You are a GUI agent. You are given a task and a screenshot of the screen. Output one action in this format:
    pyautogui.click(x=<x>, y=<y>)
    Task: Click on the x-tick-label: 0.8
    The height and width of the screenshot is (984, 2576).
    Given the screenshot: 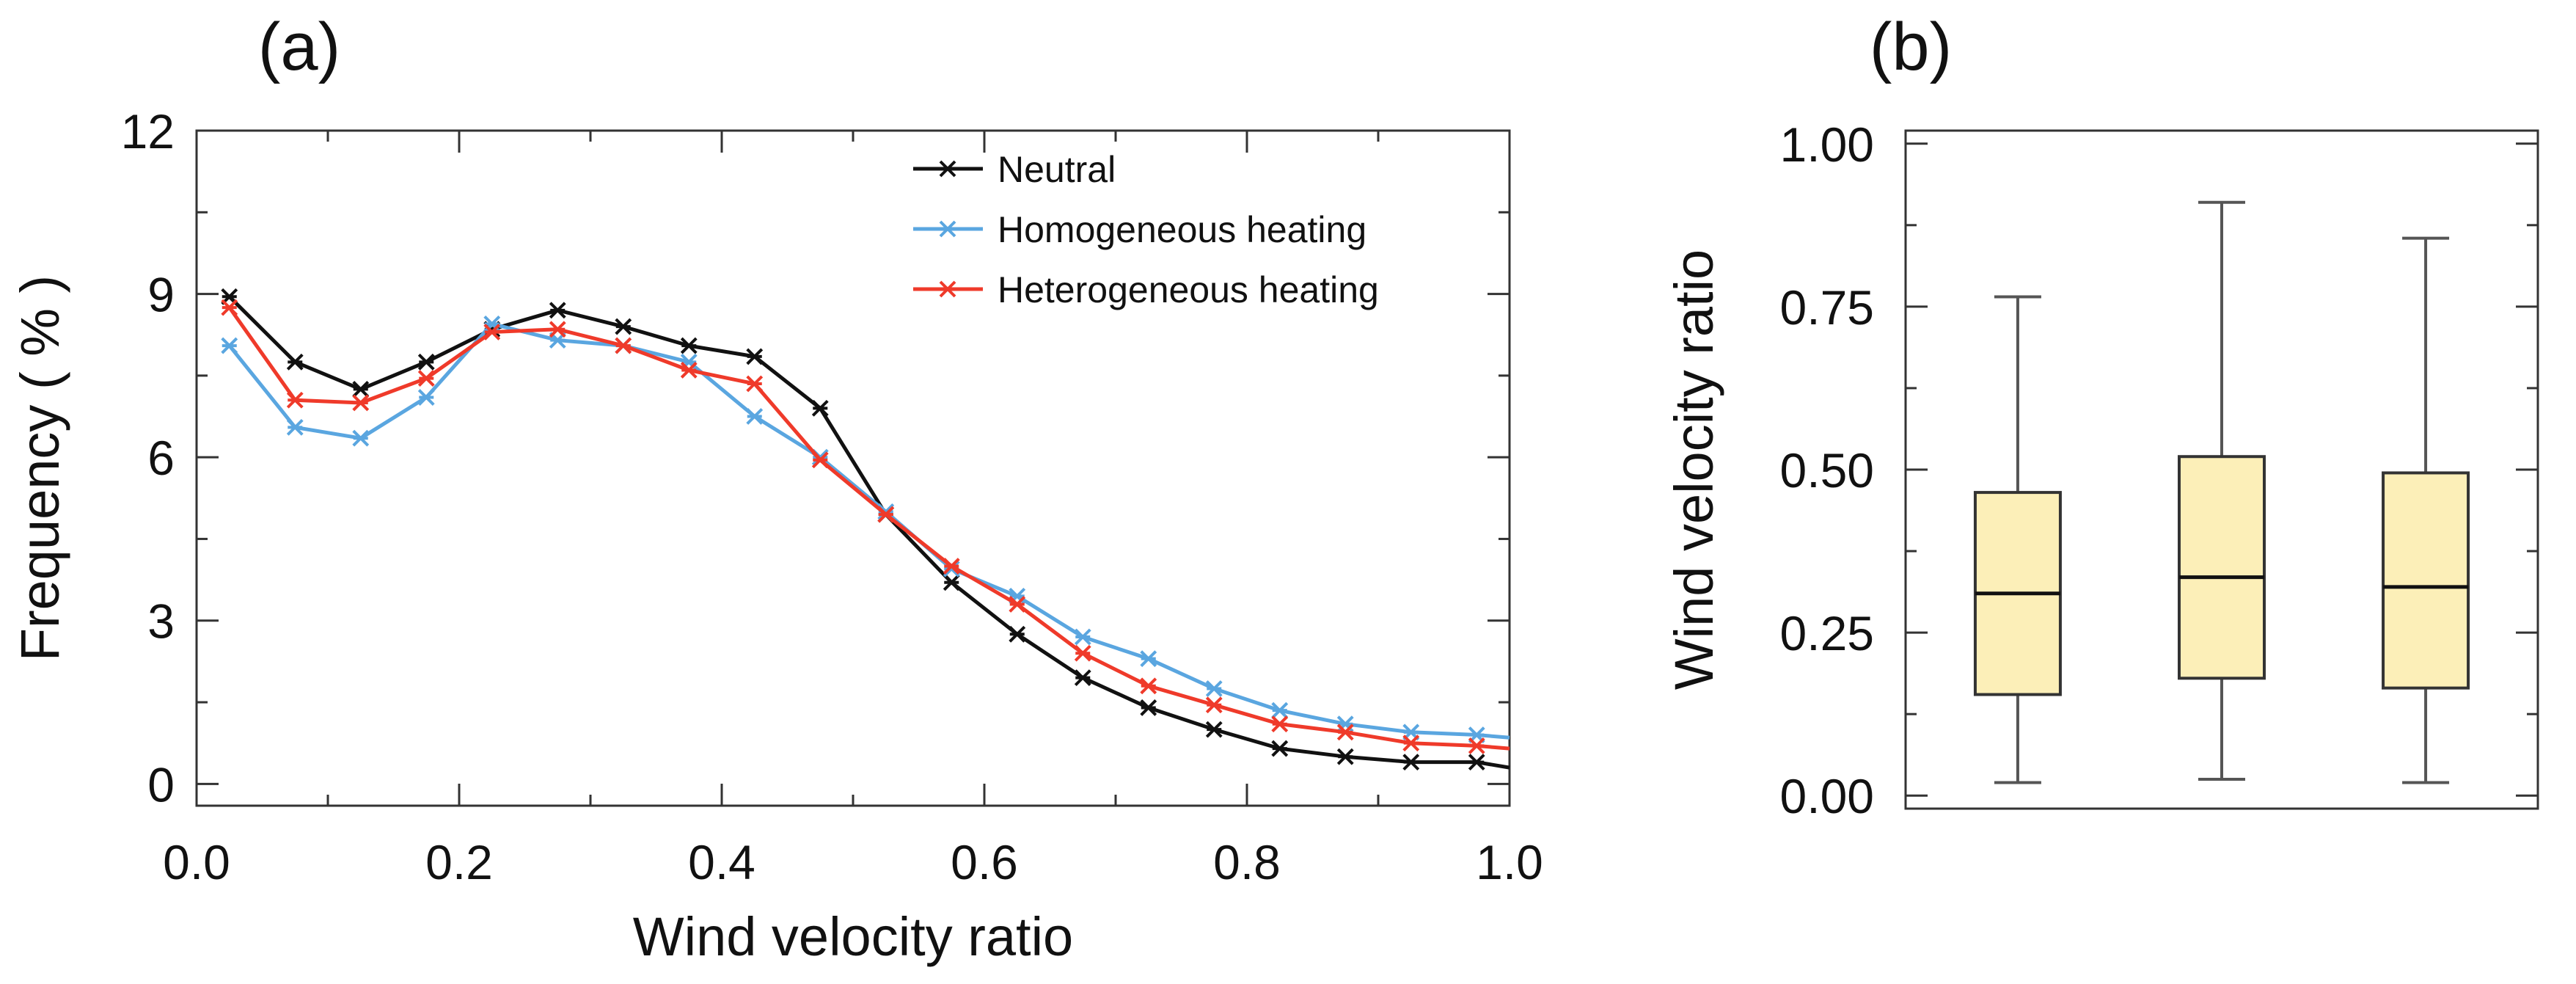 What is the action you would take?
    pyautogui.click(x=1247, y=862)
    